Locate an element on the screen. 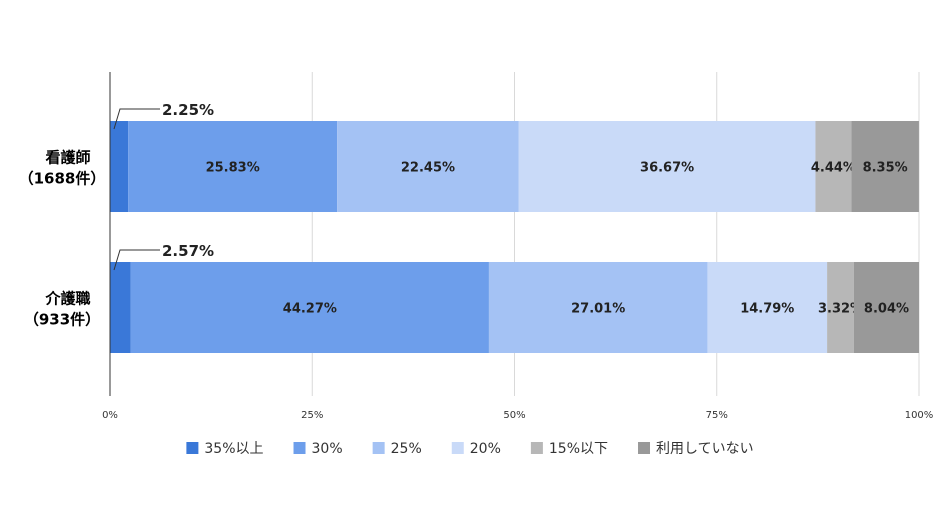  data-label: 3.32% is located at coordinates (840, 309).